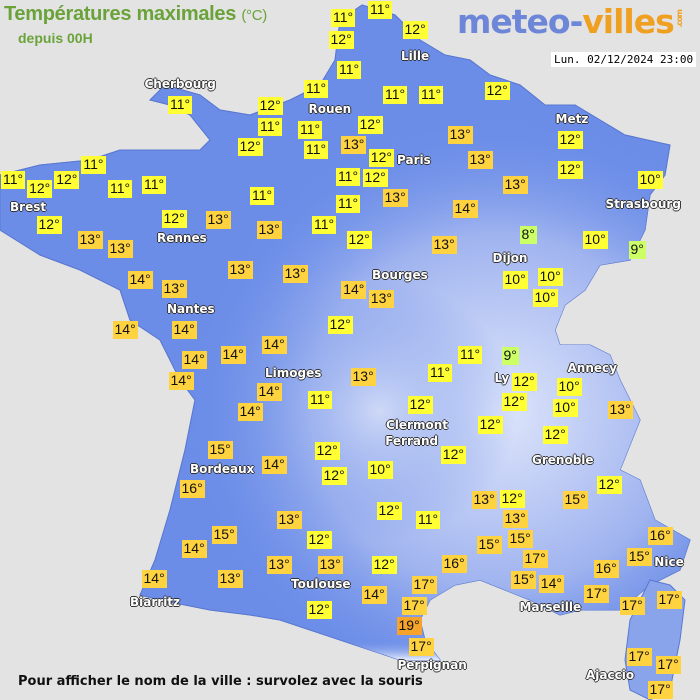  I want to click on temperature-label: 19°, so click(409, 626).